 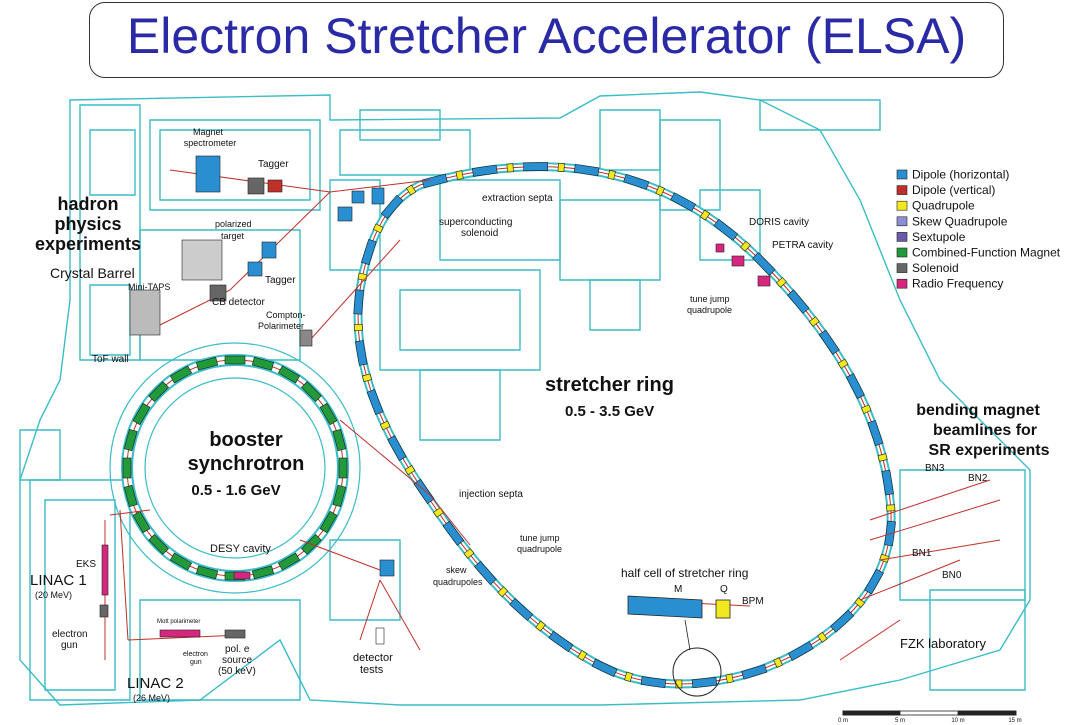 What do you see at coordinates (58, 580) in the screenshot?
I see `linac1-label: LINAC 1` at bounding box center [58, 580].